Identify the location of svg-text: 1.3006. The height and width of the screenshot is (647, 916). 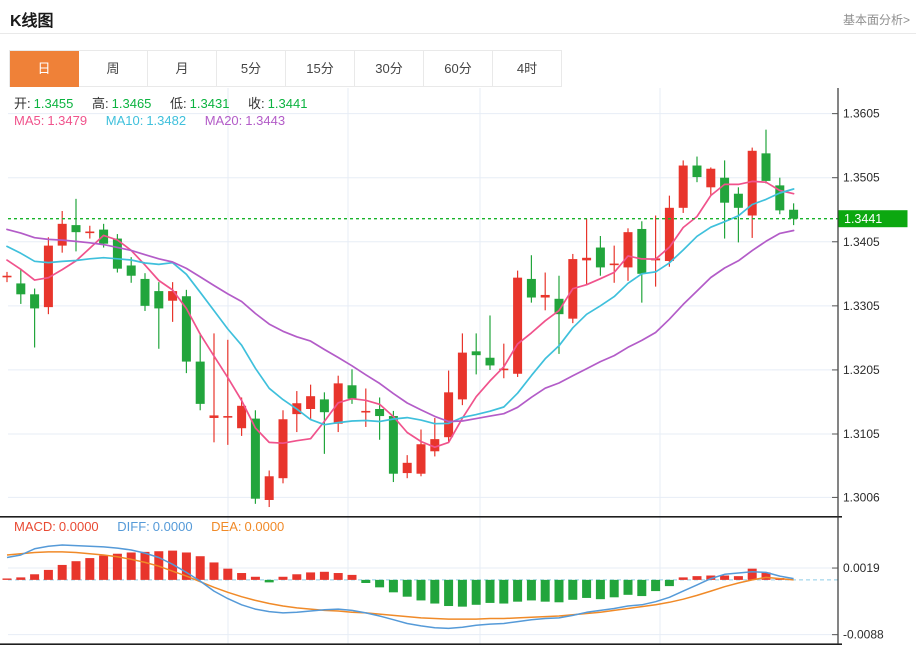
(861, 497).